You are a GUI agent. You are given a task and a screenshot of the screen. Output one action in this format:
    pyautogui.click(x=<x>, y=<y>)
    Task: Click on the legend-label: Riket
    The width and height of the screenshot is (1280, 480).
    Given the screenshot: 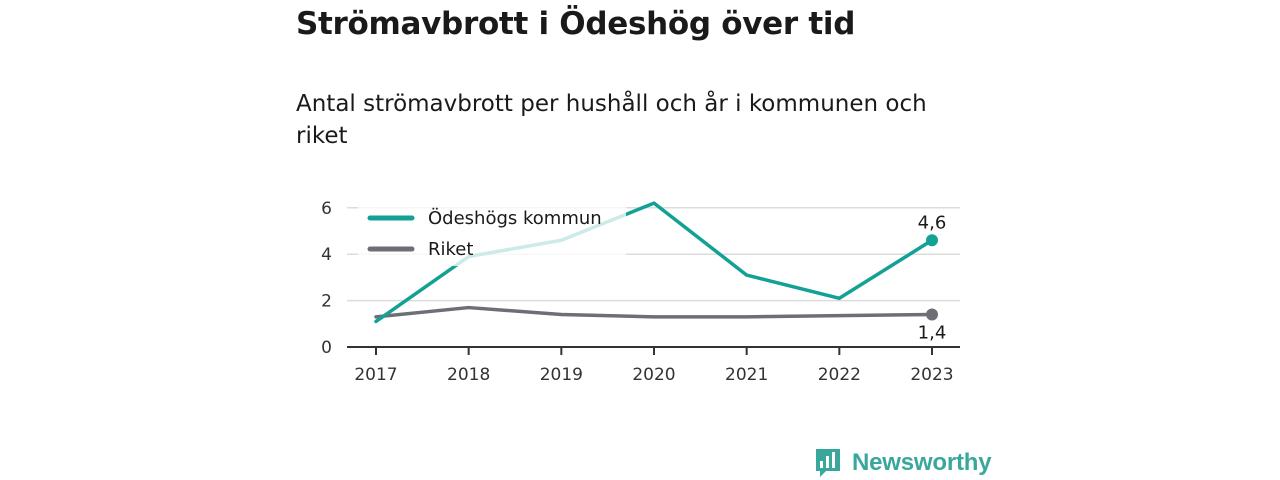 What is the action you would take?
    pyautogui.click(x=450, y=249)
    